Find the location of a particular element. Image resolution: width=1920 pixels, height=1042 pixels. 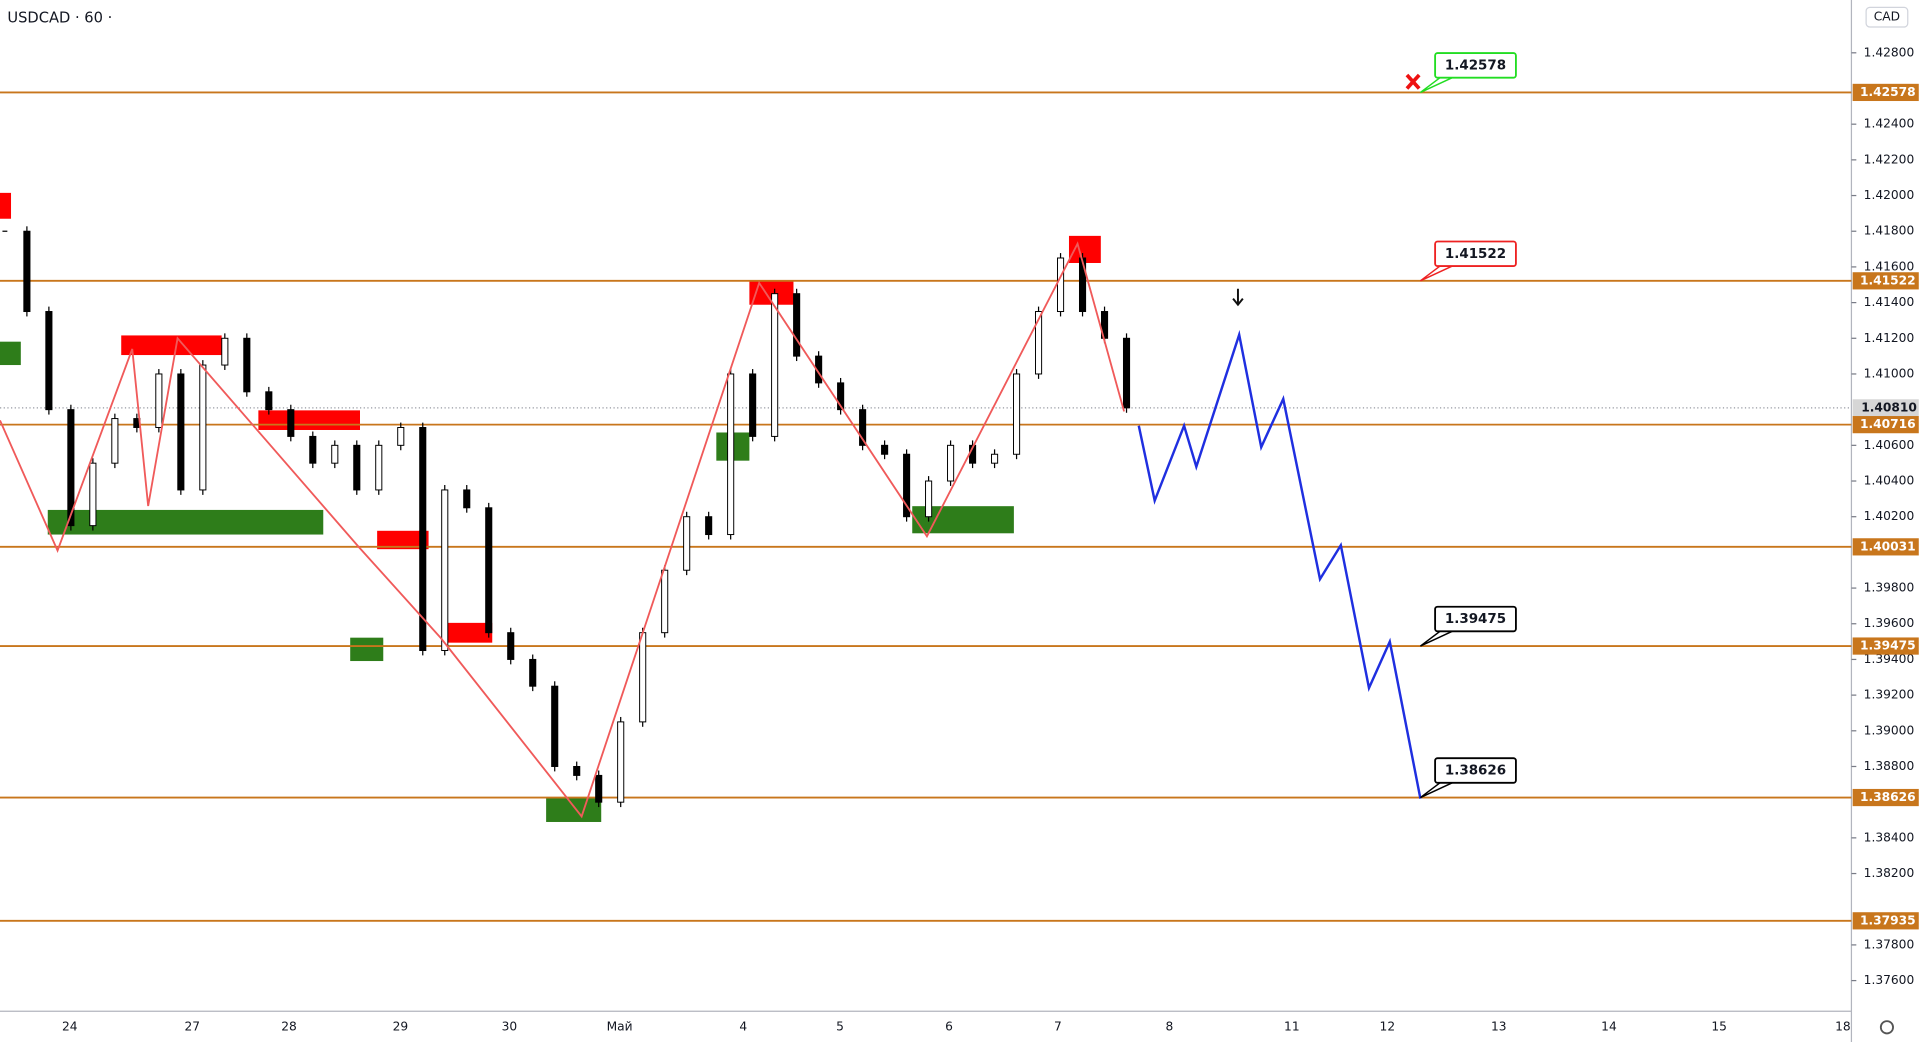

x-tick-label: 28 is located at coordinates (289, 1027).